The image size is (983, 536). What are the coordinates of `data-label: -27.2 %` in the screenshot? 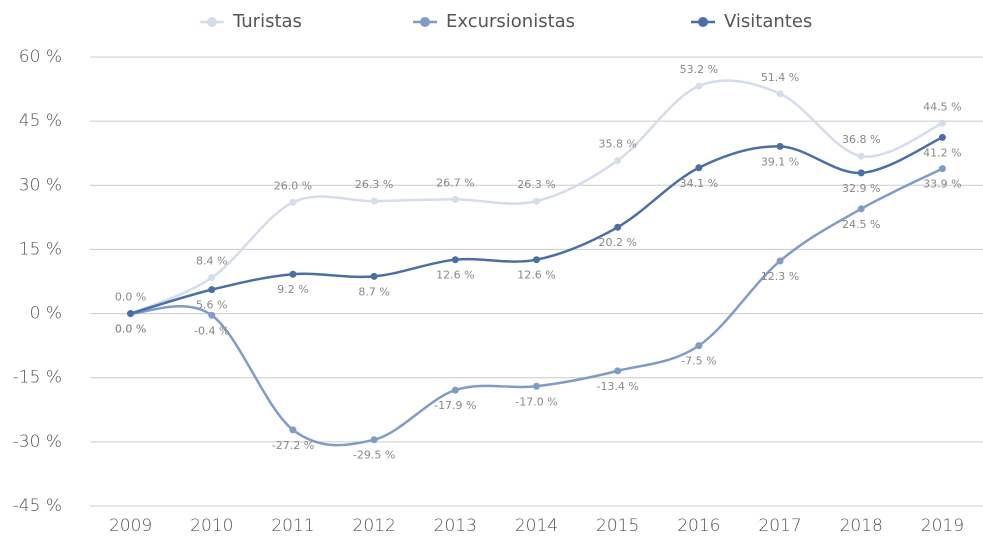 It's located at (293, 445).